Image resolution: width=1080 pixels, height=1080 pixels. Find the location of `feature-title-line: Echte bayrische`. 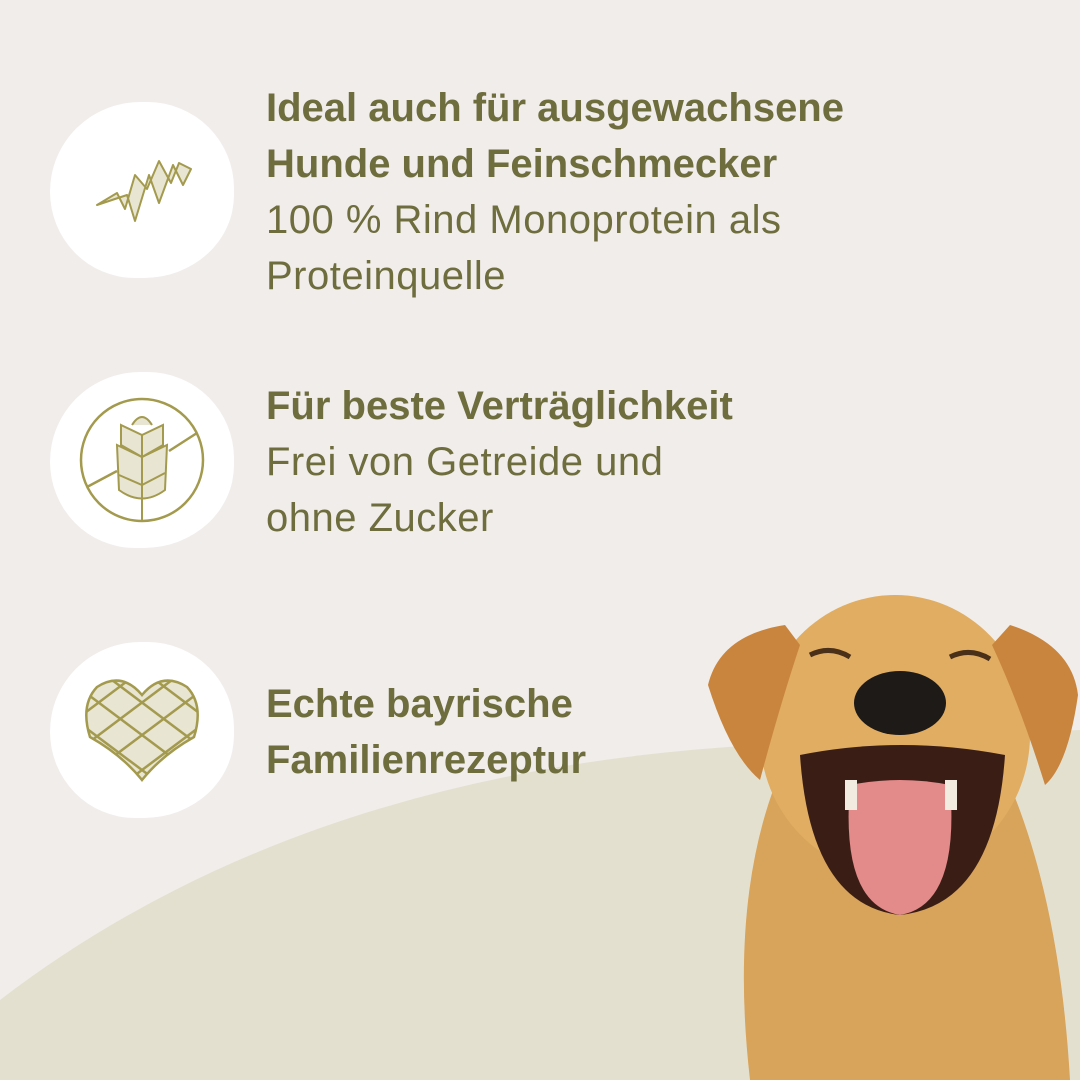

feature-title-line: Echte bayrische is located at coordinates (419, 704).